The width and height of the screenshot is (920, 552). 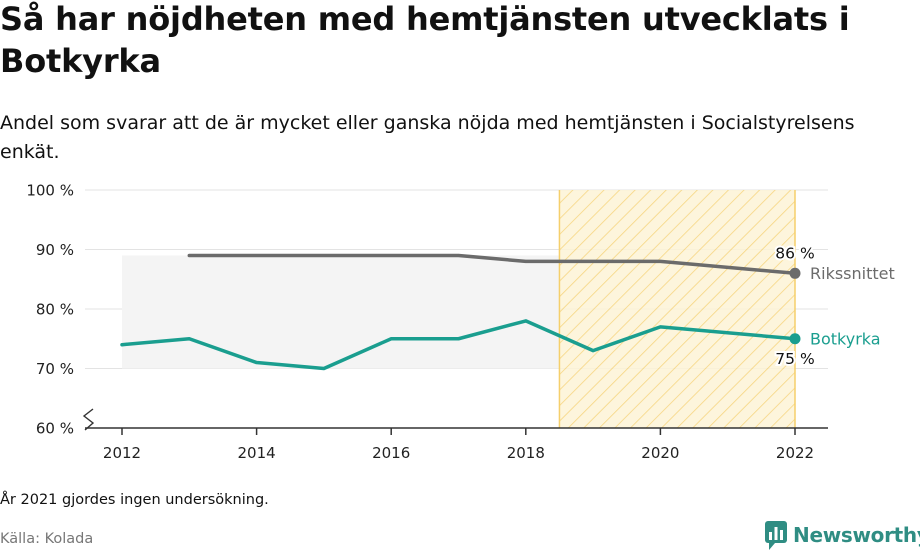 I want to click on y-tick-label: 100 %, so click(x=50, y=191).